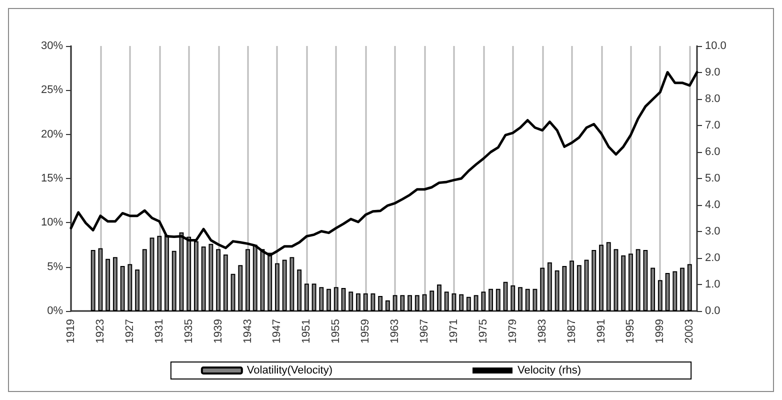 The image size is (782, 400). Describe the element at coordinates (715, 46) in the screenshot. I see `y2-tick-label: 10.0` at that location.